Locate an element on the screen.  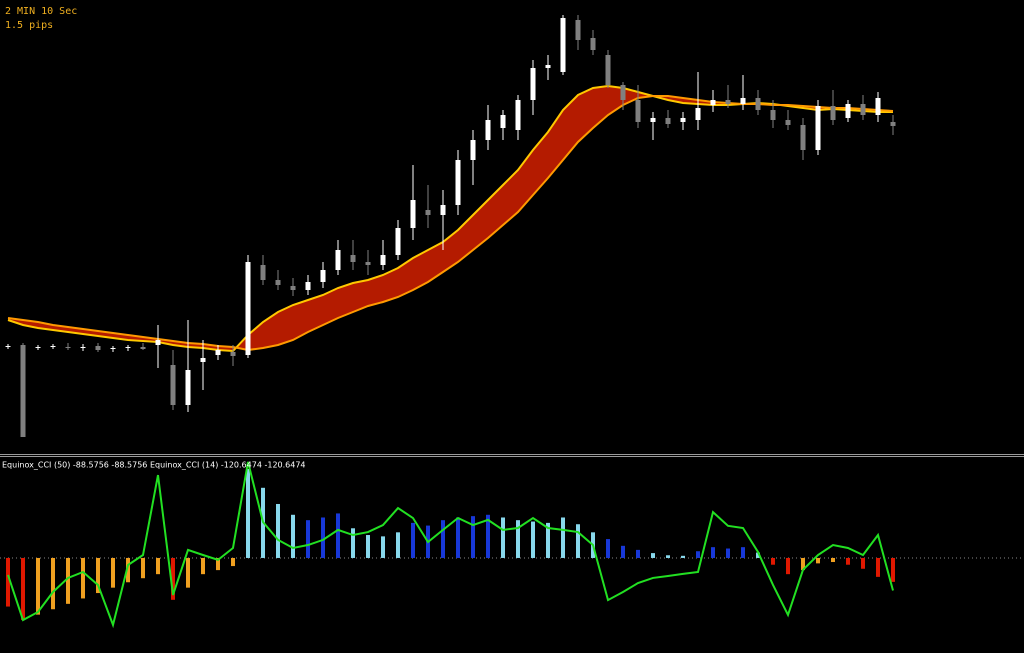
spread-label: 1.5 pips is located at coordinates (29, 25).